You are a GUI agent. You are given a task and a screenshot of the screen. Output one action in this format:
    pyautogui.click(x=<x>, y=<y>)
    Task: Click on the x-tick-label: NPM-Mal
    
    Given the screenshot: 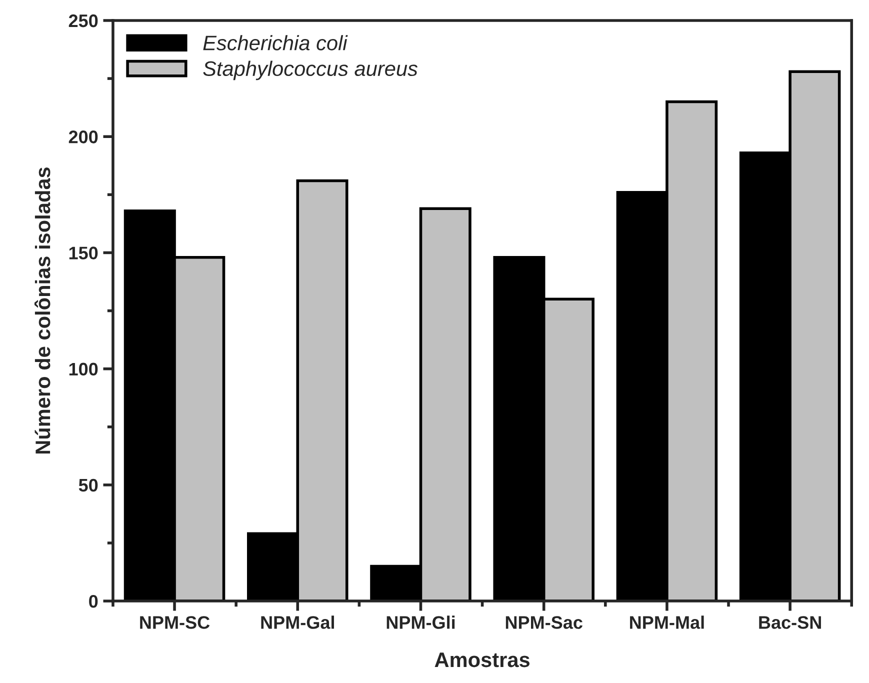 What is the action you would take?
    pyautogui.click(x=667, y=622)
    